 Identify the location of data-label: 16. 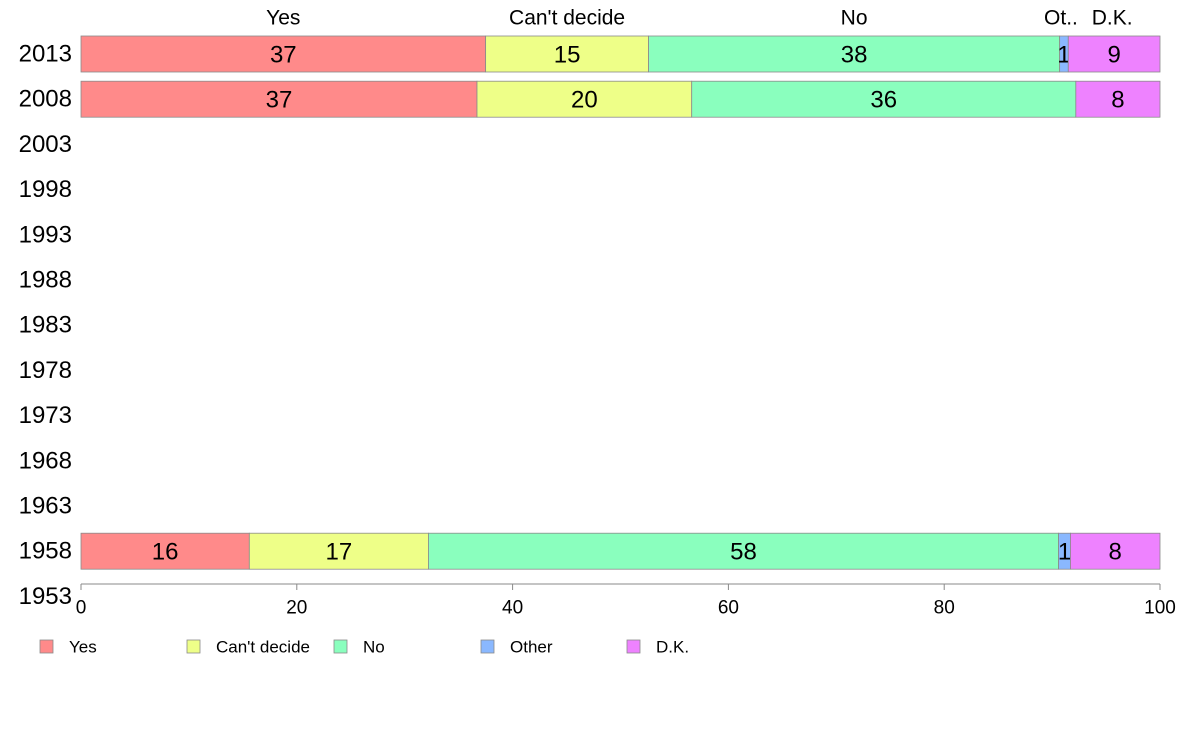
(165, 552).